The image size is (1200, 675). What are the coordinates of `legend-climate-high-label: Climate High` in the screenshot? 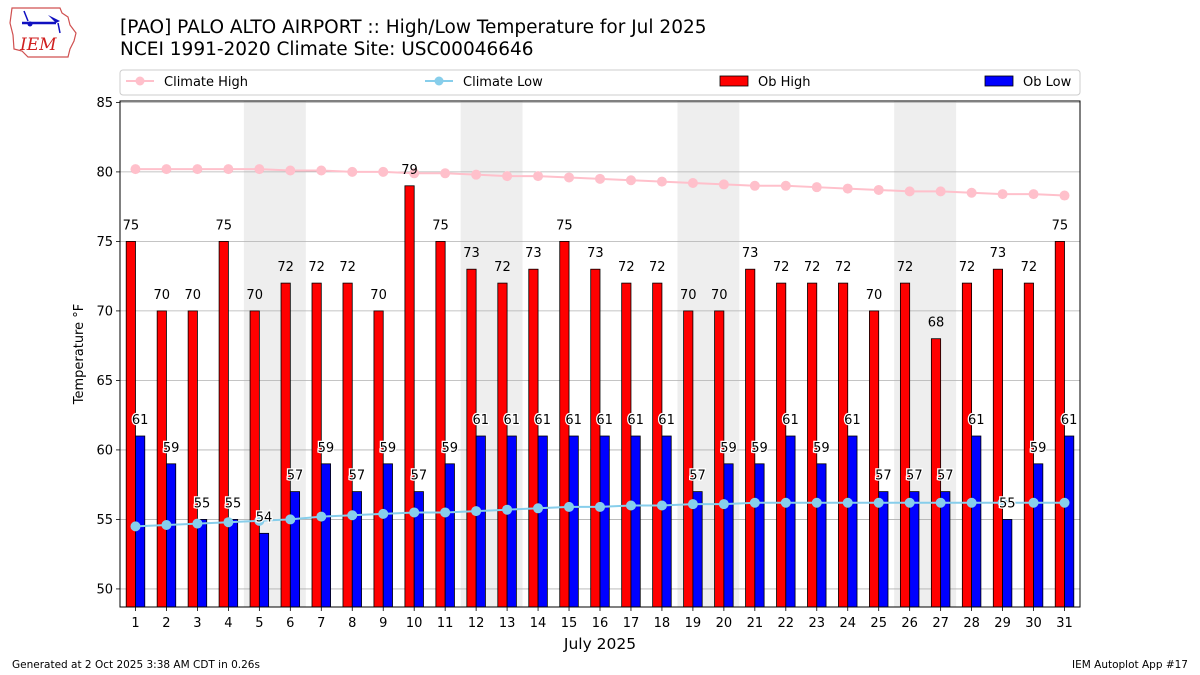 It's located at (206, 82).